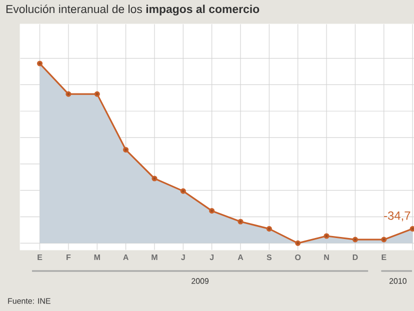 The width and height of the screenshot is (414, 311). Describe the element at coordinates (133, 10) in the screenshot. I see `chart-title: Evolución interanual de los impagos al comercio` at that location.